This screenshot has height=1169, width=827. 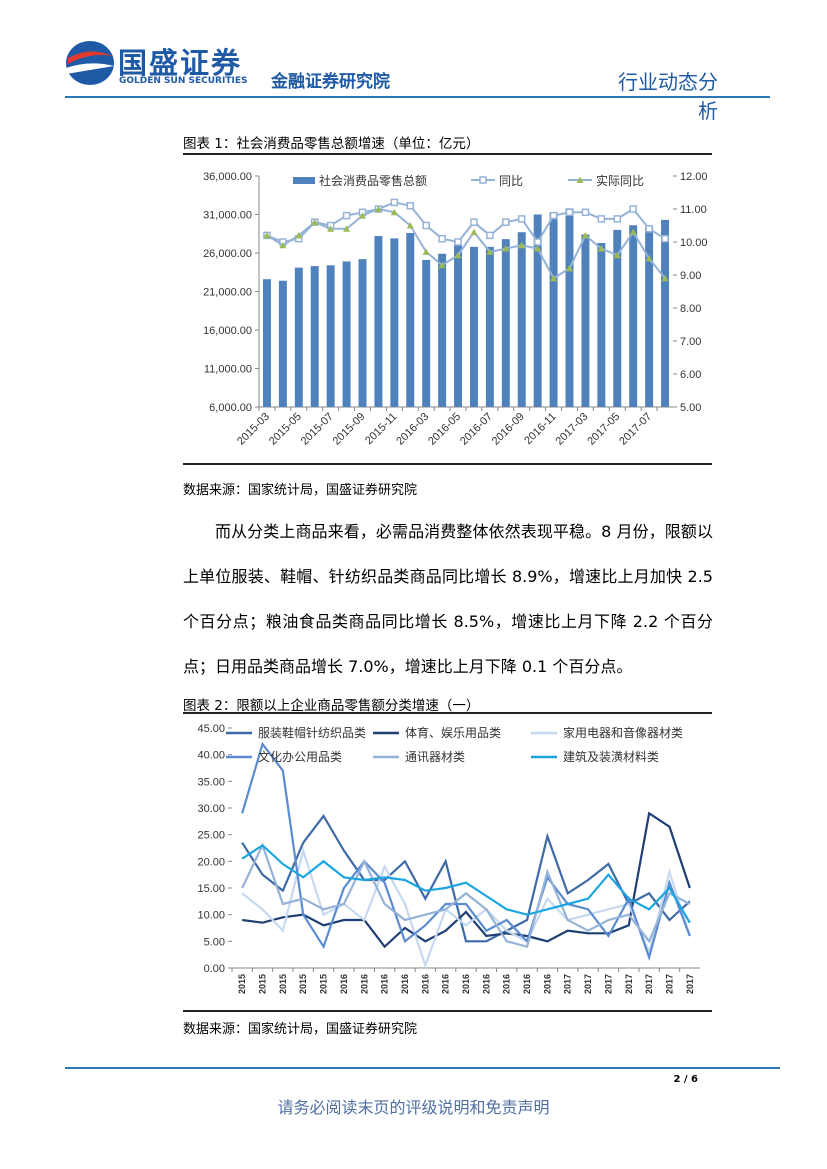 I want to click on logo-subtitle: GOLDEN SUN SECURITIES, so click(x=183, y=81).